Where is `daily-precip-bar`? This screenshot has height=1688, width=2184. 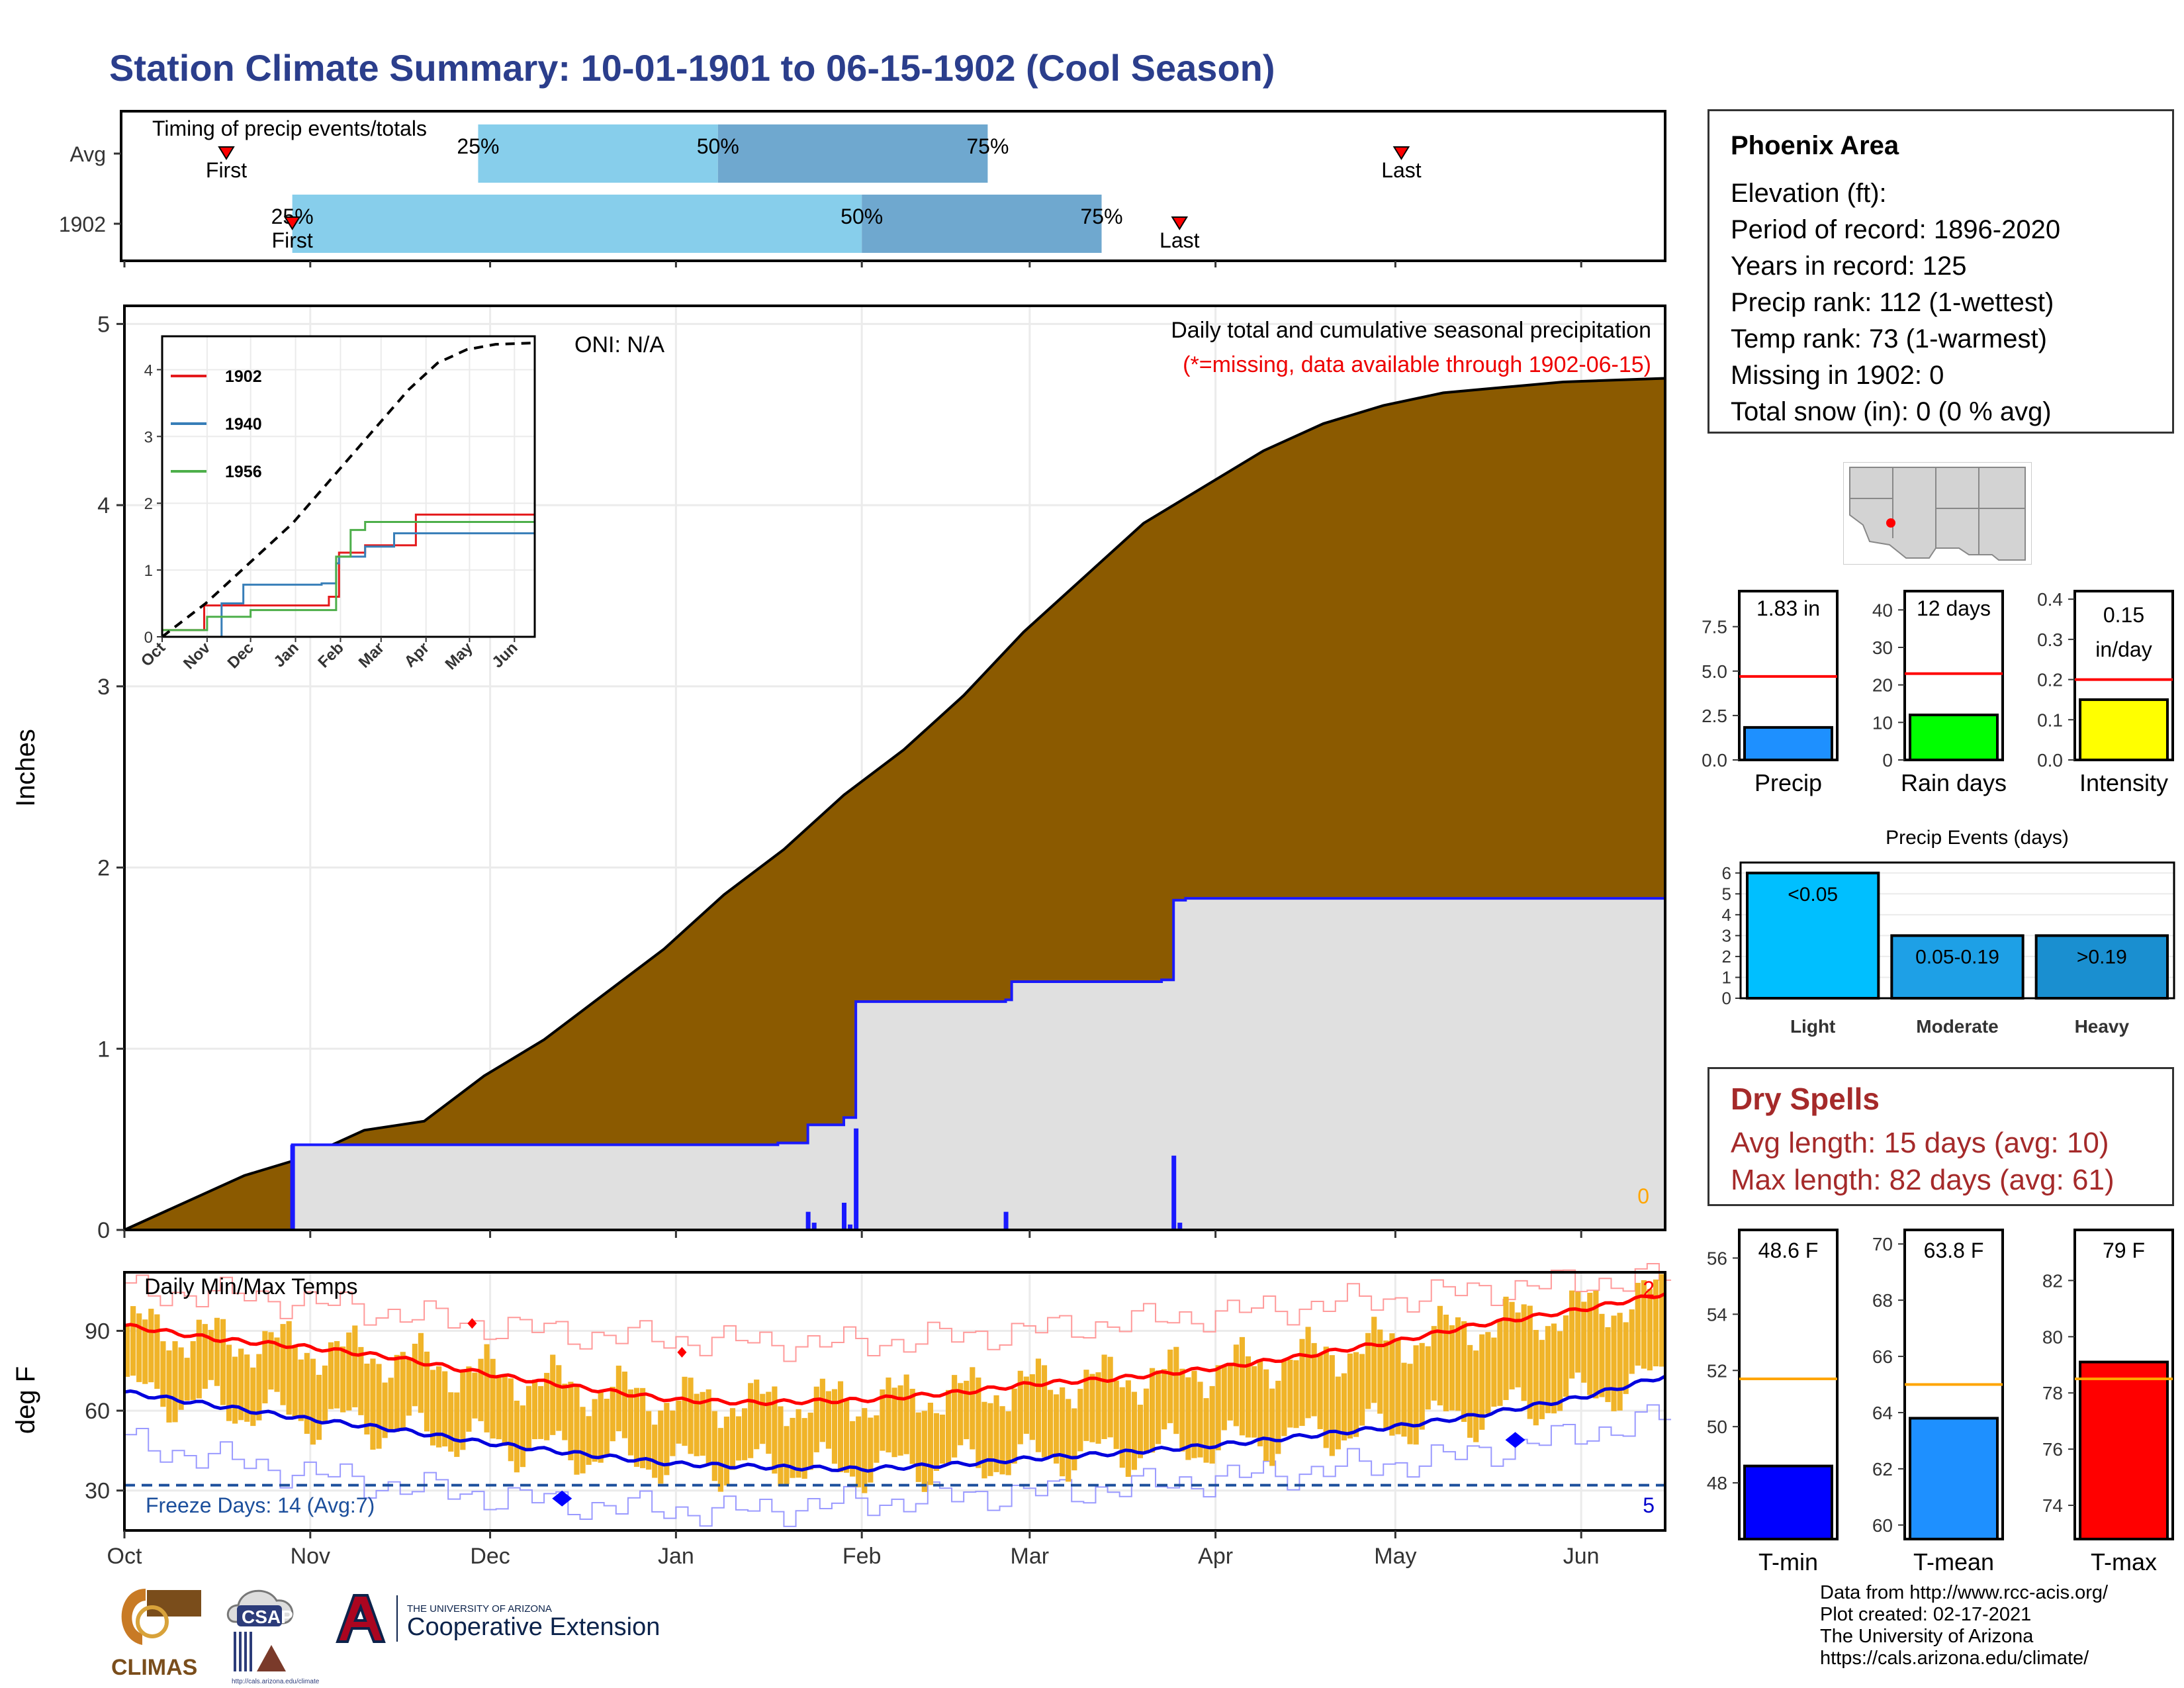 daily-precip-bar is located at coordinates (814, 1226).